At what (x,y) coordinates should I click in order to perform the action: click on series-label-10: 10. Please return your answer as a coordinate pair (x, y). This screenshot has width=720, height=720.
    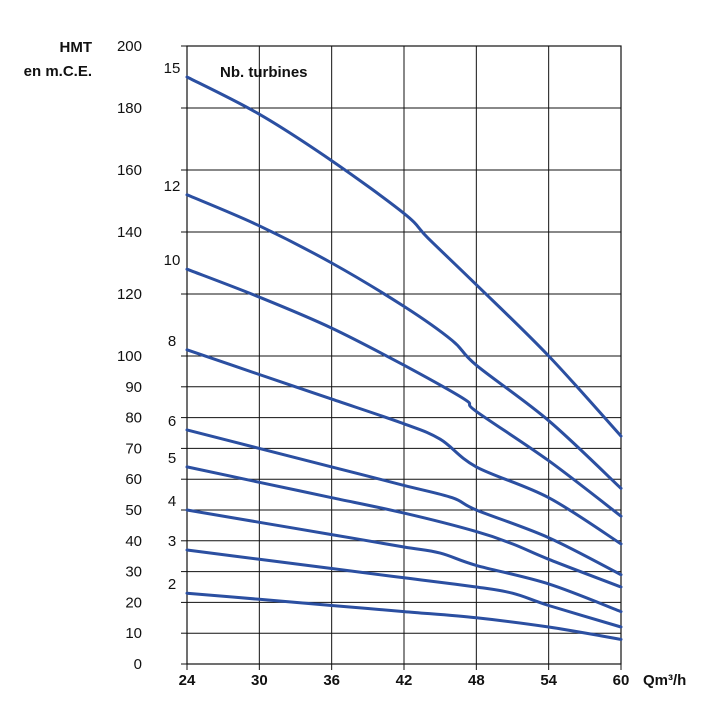
    Looking at the image, I should click on (172, 260).